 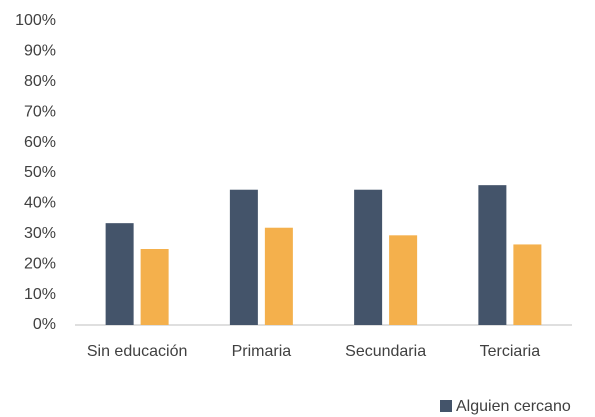 I want to click on legend-swatch, so click(x=446, y=406).